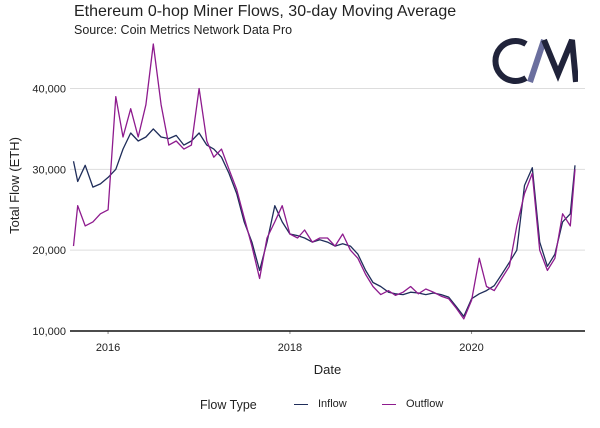 The height and width of the screenshot is (428, 600). I want to click on x-tick-label: 2018, so click(290, 348).